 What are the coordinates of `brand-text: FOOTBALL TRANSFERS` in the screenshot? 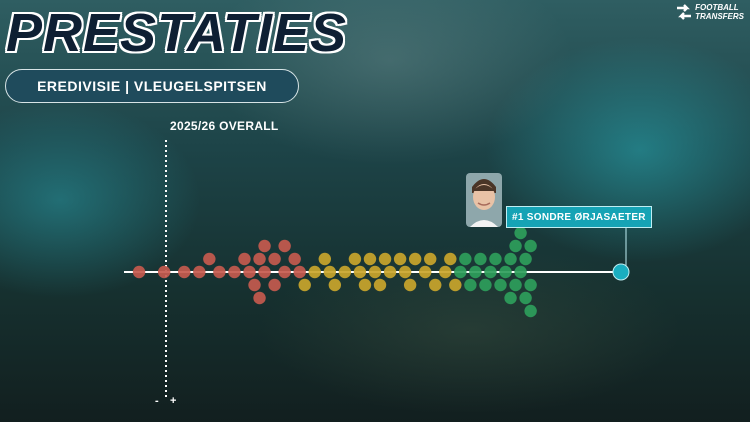 It's located at (719, 12).